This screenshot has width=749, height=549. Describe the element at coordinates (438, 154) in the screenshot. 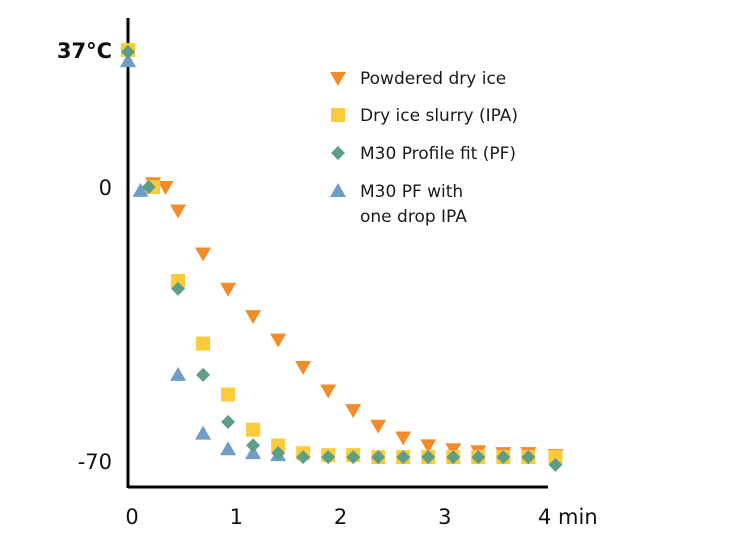

I see `legend-label: M30 Profile fit (PF)` at that location.